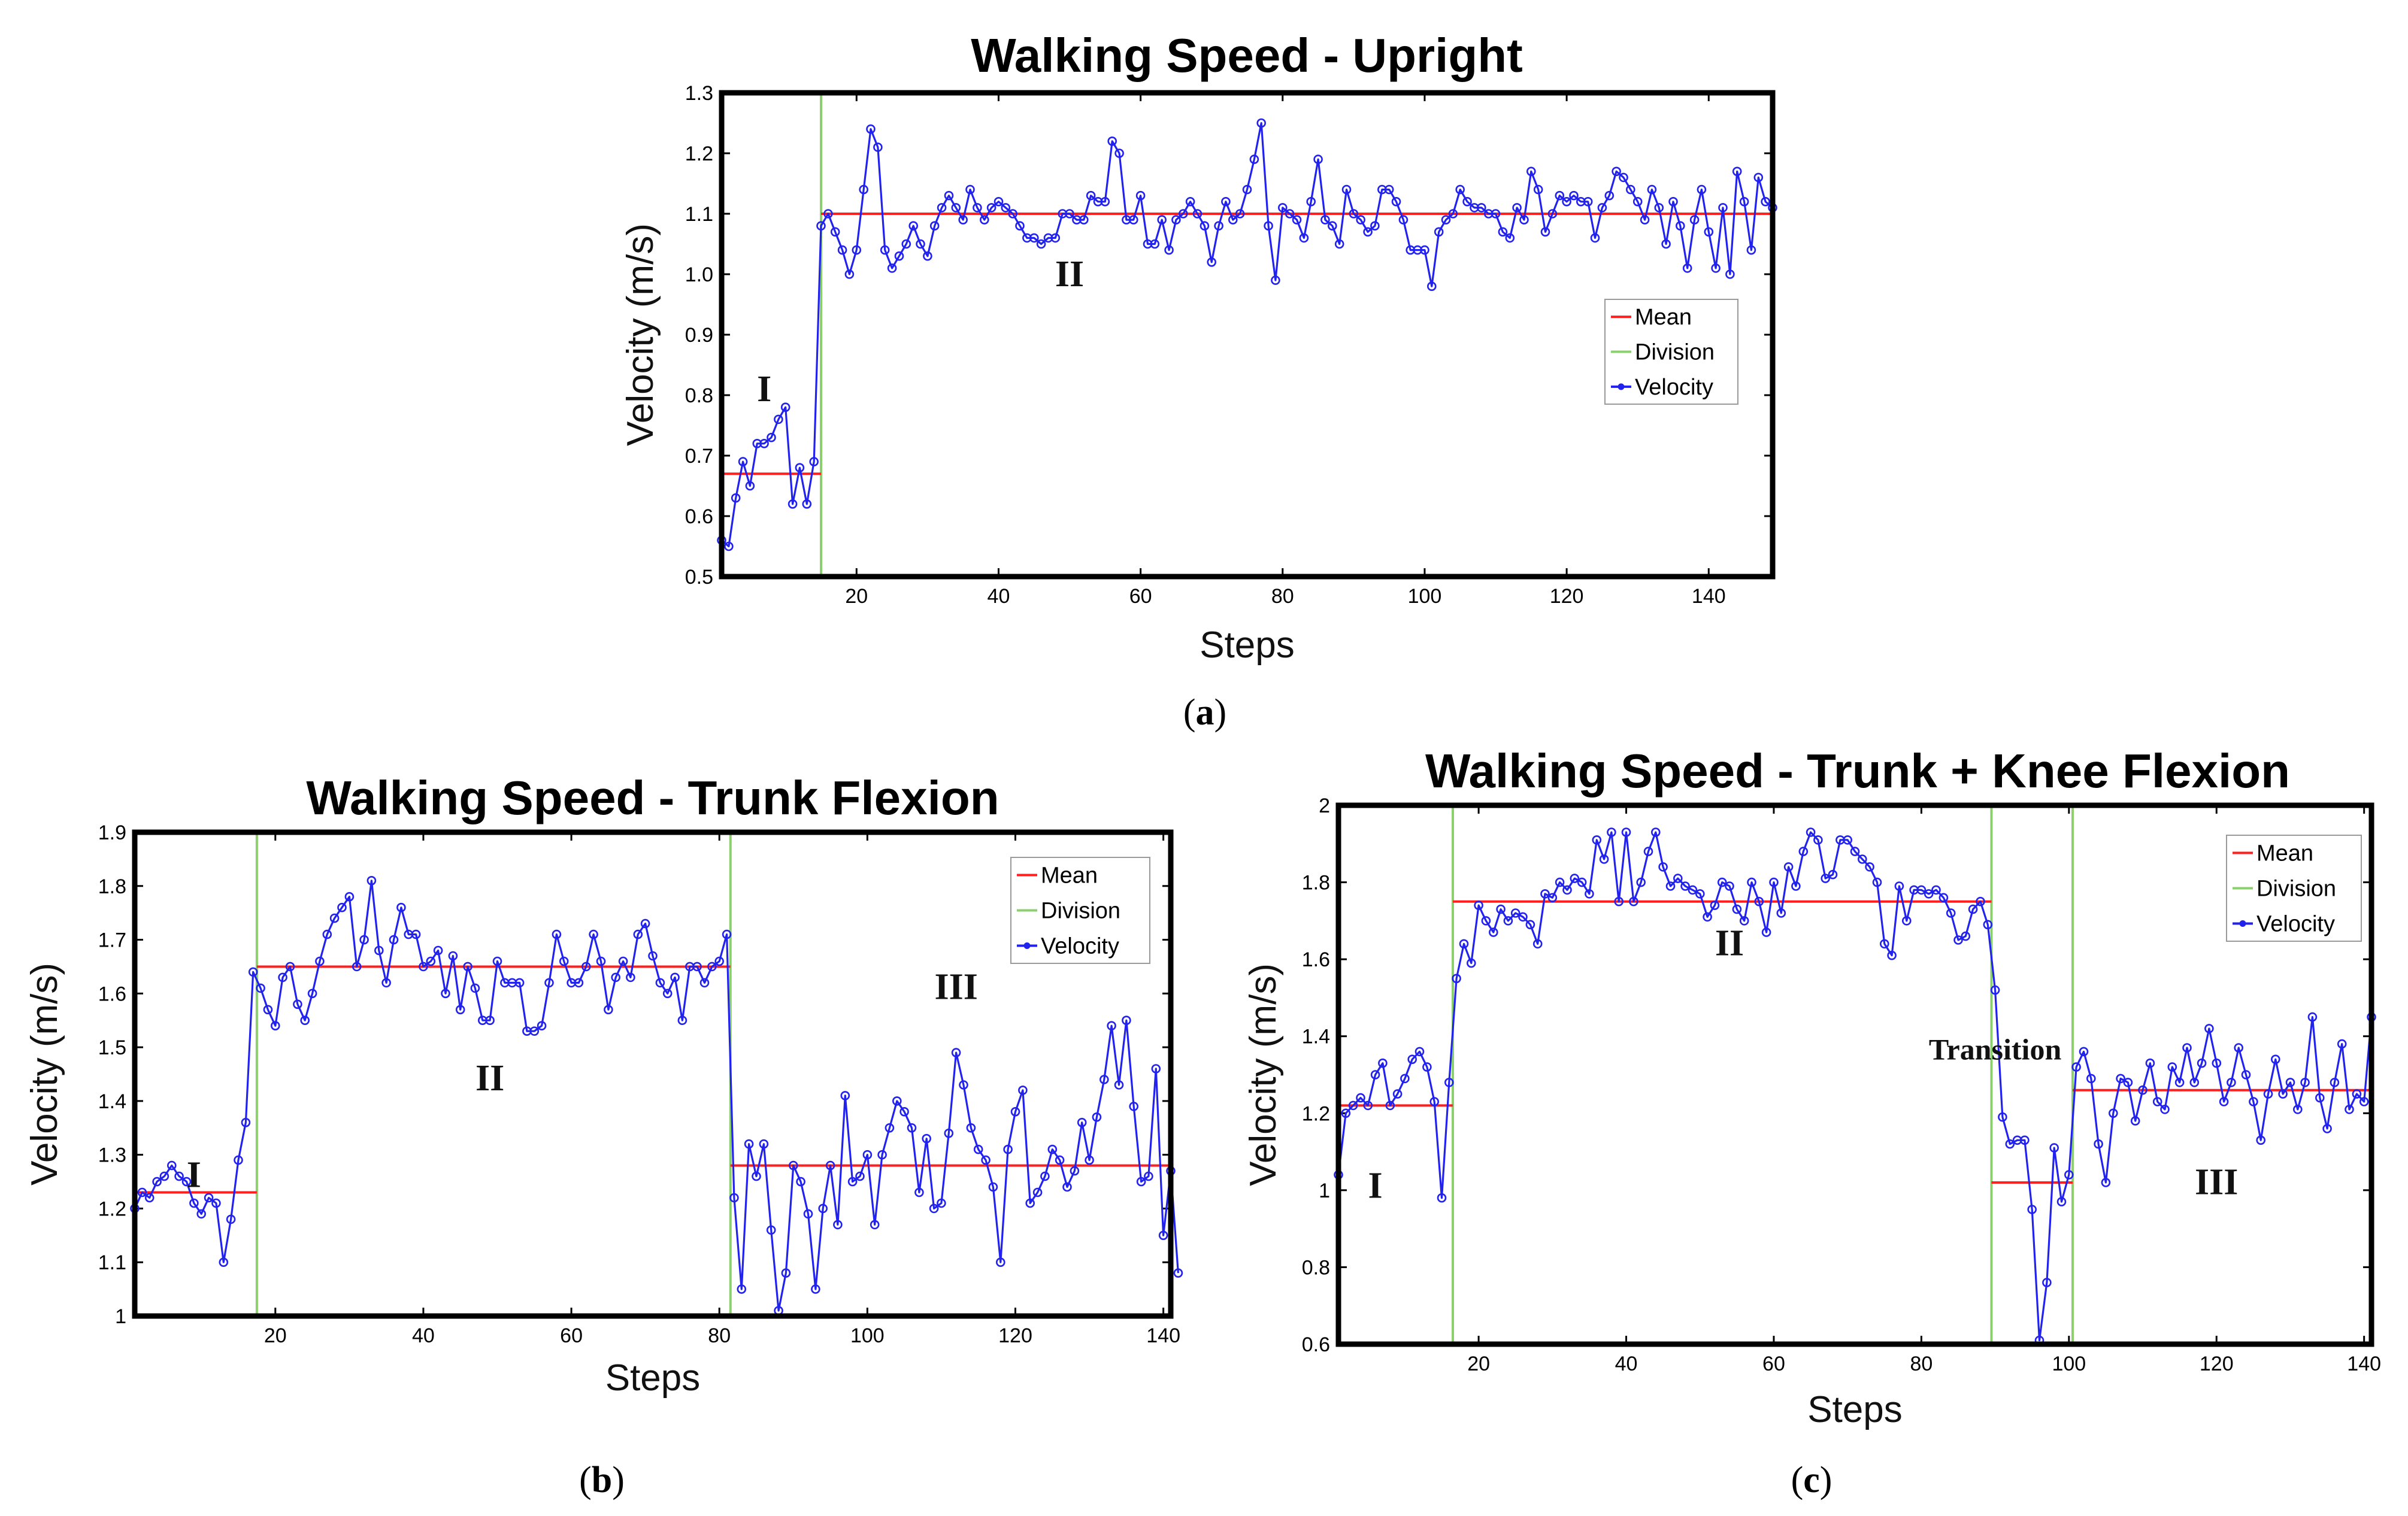 This screenshot has height=1516, width=2408. Describe the element at coordinates (112, 832) in the screenshot. I see `y-tick-label: 1.9` at that location.